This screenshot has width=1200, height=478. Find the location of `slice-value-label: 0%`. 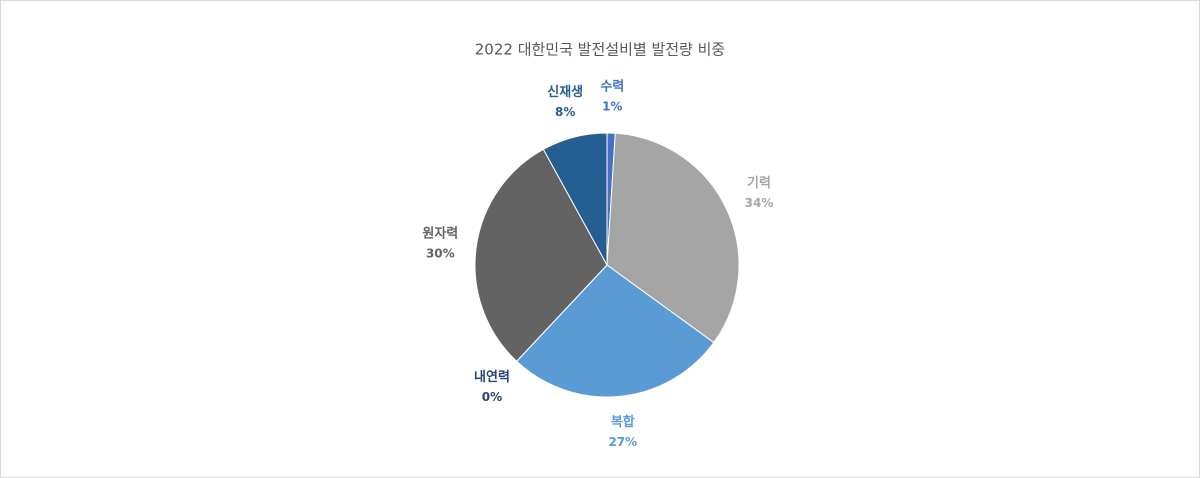

slice-value-label: 0% is located at coordinates (492, 397).